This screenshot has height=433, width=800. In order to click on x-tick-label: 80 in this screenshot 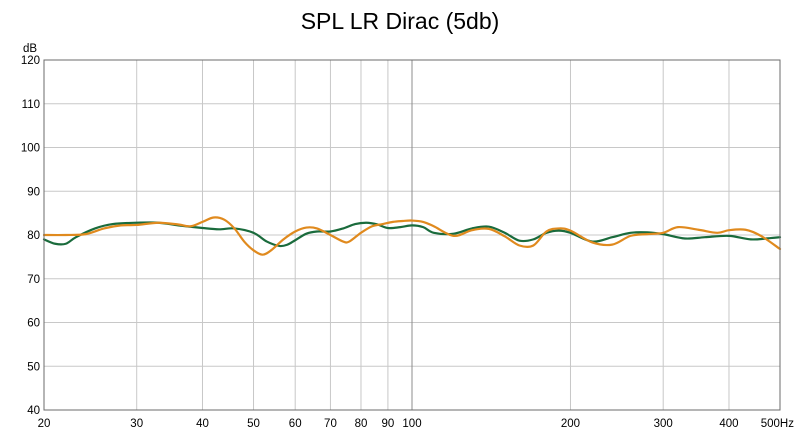, I will do `click(361, 424)`.